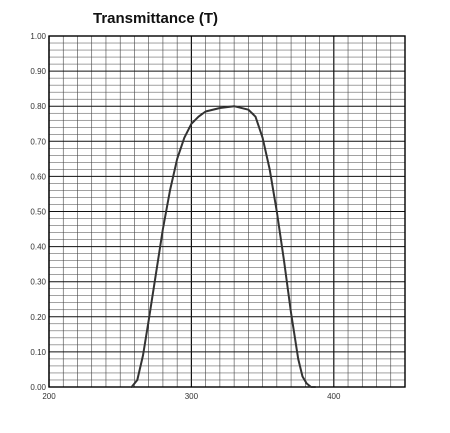 The image size is (450, 433). I want to click on y-tick-label: 0.90, so click(38, 71).